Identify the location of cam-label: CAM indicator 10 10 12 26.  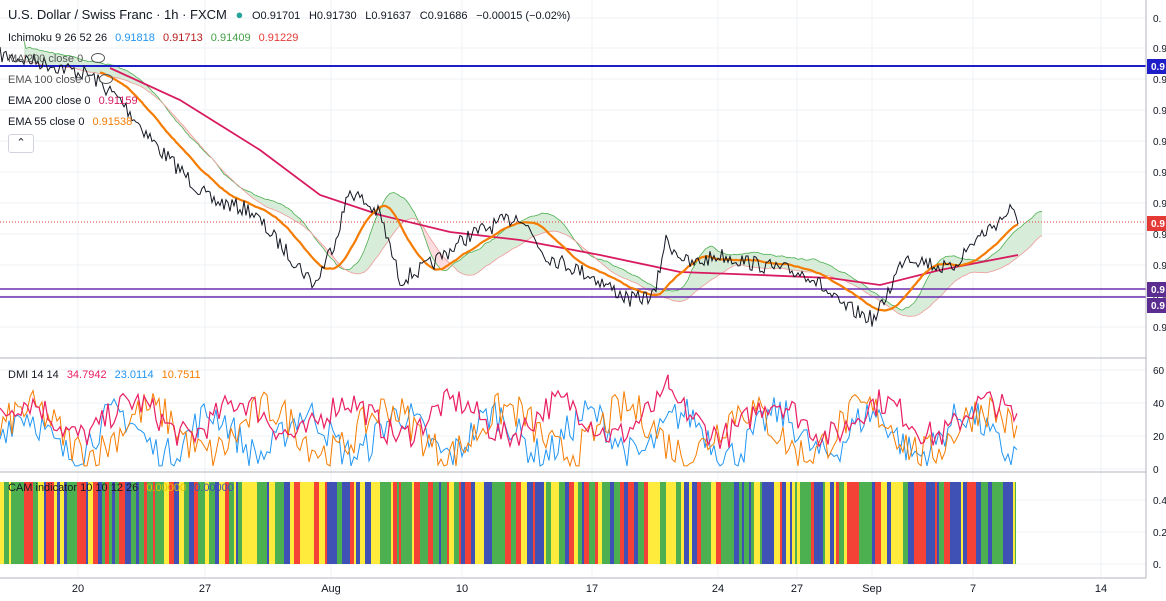
(73, 488).